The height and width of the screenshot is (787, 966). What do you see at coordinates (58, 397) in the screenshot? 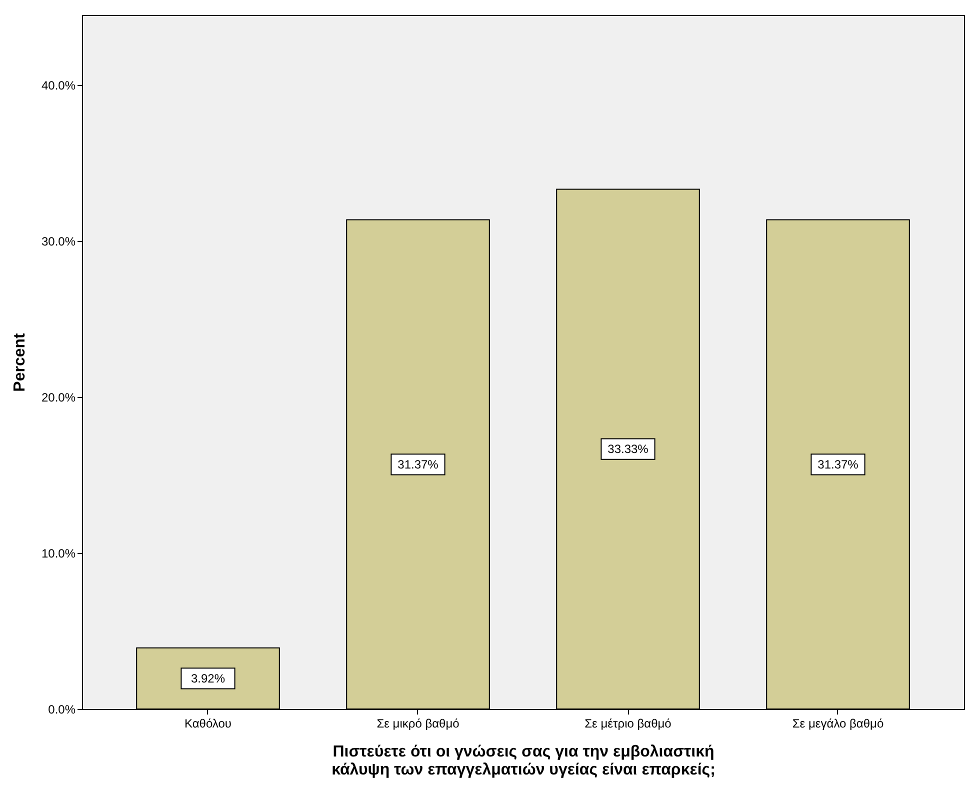
I see `y-tick-label: 20.0%` at bounding box center [58, 397].